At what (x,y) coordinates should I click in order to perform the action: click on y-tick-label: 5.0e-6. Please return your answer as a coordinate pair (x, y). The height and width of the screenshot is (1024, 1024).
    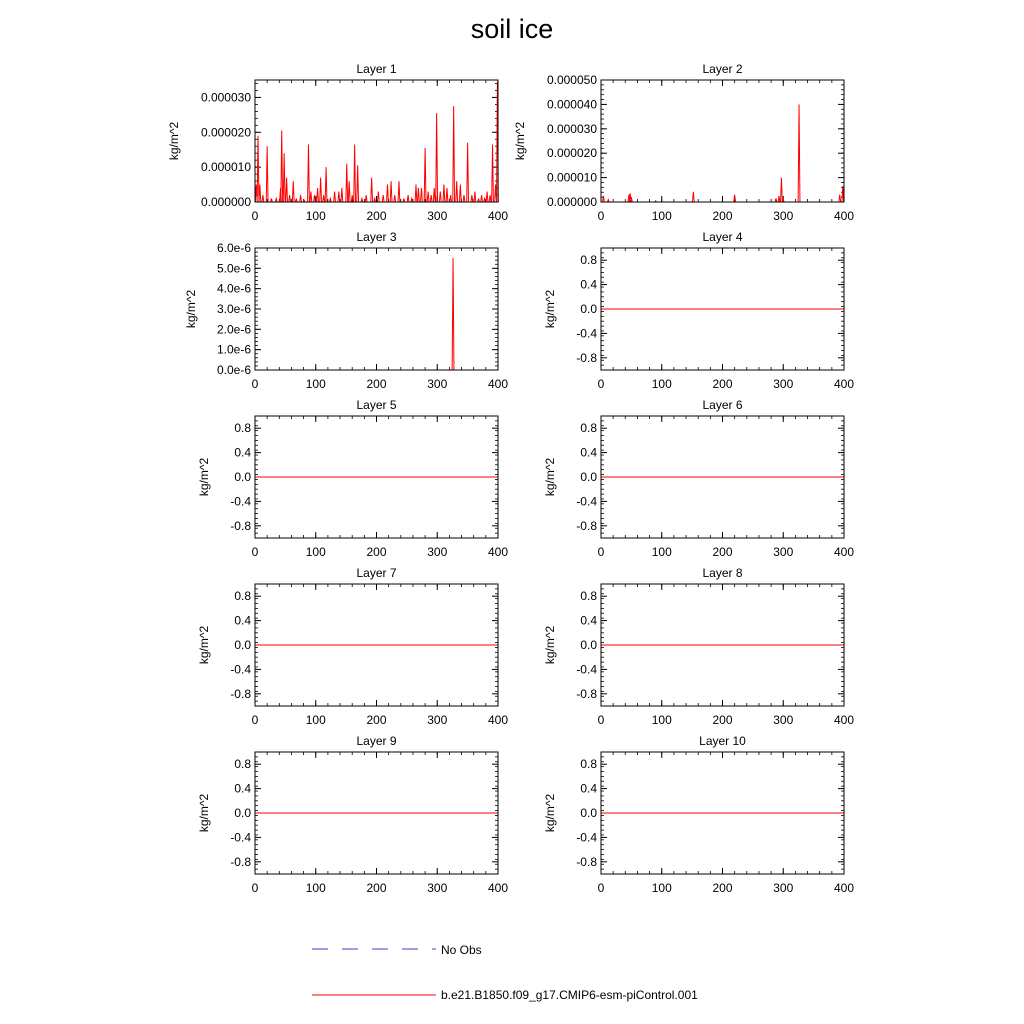
    Looking at the image, I should click on (234, 268).